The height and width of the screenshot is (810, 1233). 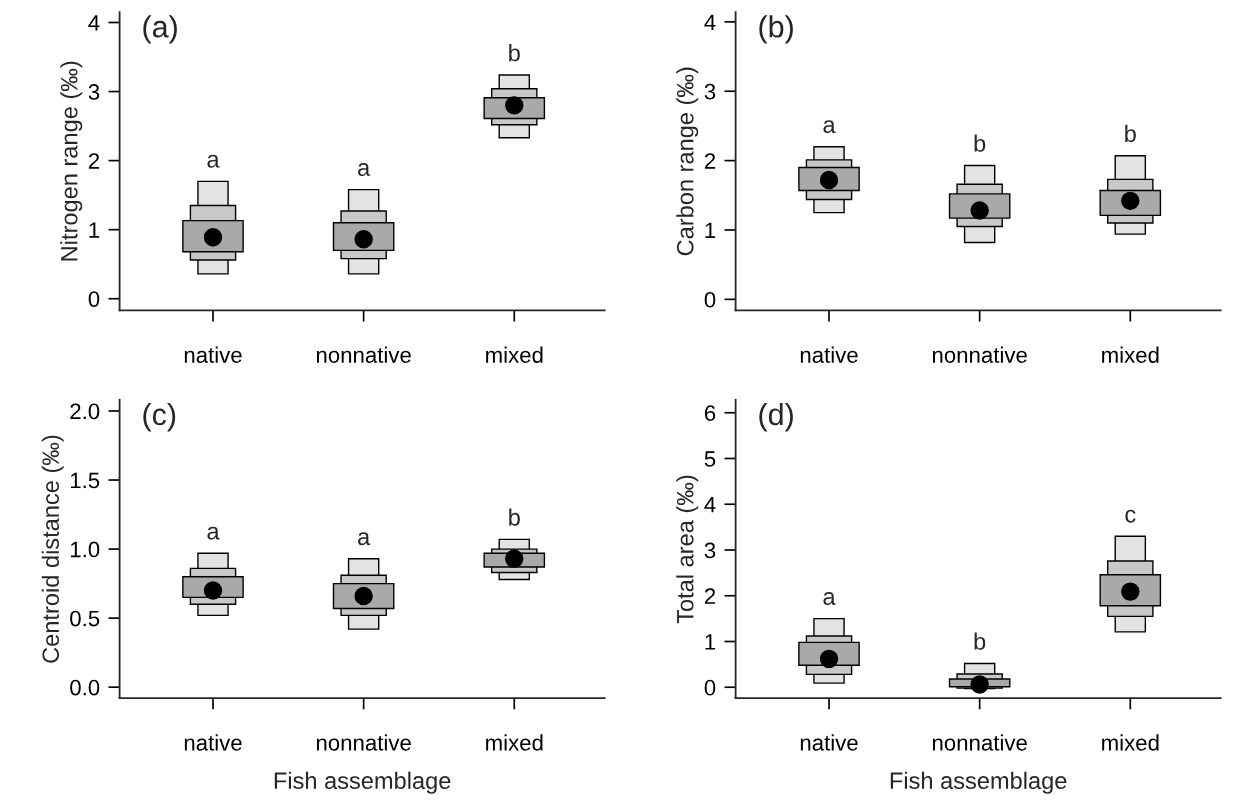 I want to click on annotation: c, so click(x=1130, y=516).